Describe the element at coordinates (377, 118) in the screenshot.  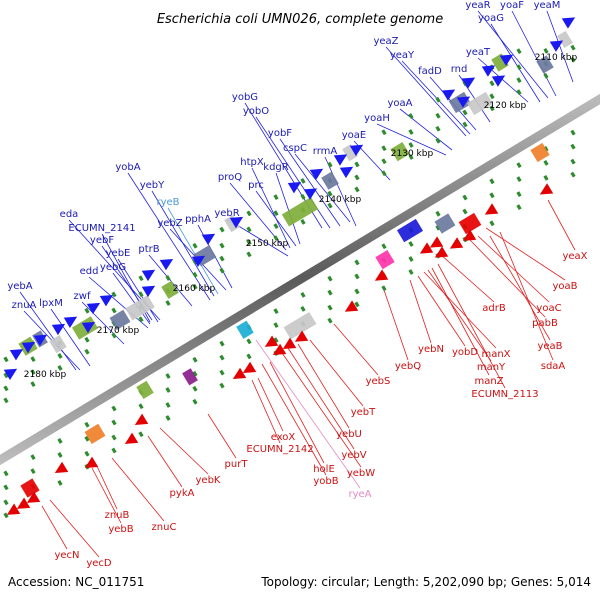
I see `gene-label: yoaH` at that location.